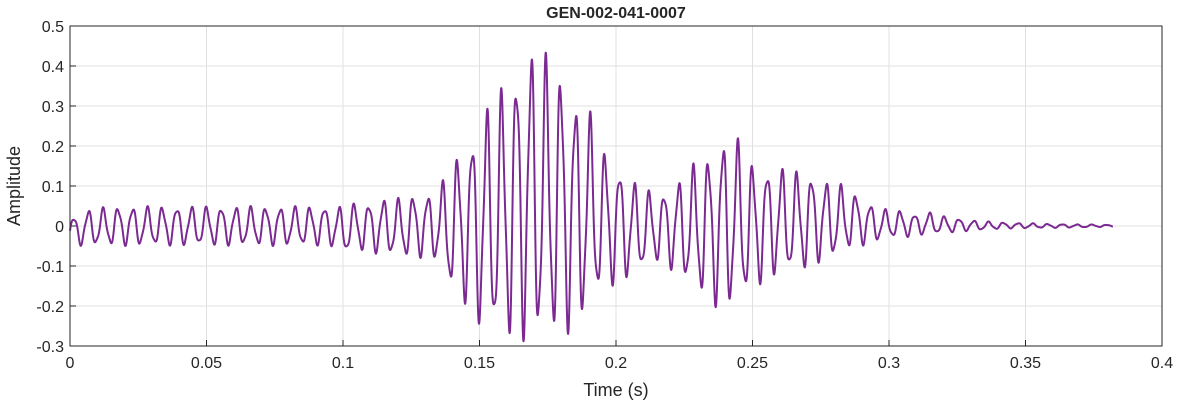 Image resolution: width=1177 pixels, height=404 pixels. What do you see at coordinates (50, 307) in the screenshot?
I see `y-tick-label: -0.2` at bounding box center [50, 307].